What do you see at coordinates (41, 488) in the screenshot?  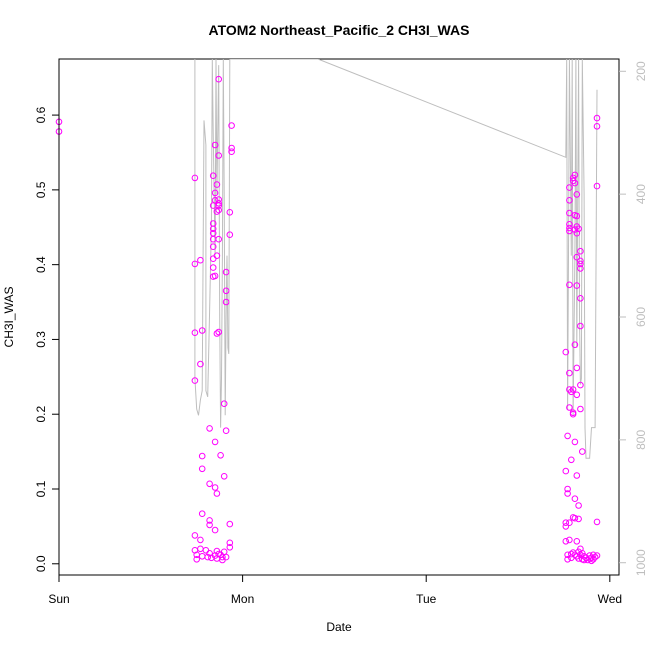 I see `y-tick-label: 0.1` at bounding box center [41, 488].